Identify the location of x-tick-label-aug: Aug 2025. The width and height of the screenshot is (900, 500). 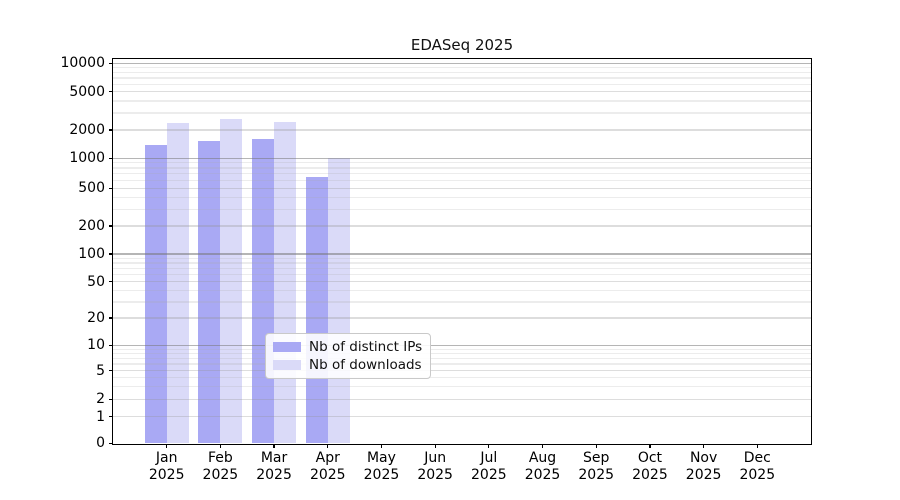
(543, 466).